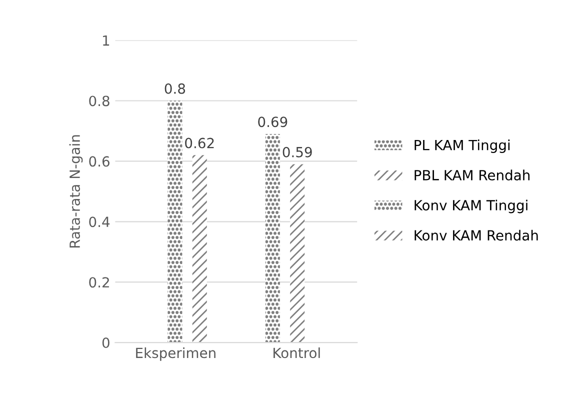  Describe the element at coordinates (297, 352) in the screenshot. I see `x-tick-label: Kontrol` at that location.